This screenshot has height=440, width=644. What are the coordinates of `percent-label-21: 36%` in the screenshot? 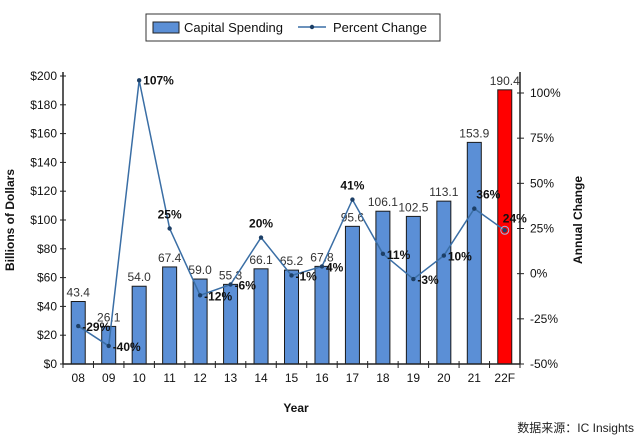 It's located at (488, 195).